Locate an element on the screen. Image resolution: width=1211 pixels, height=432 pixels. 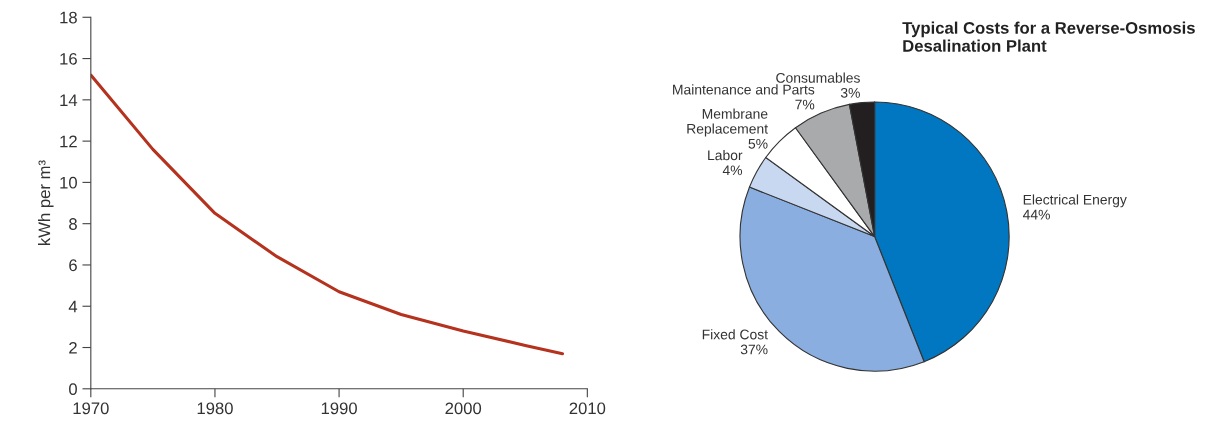
slice-label: Membrane Replacement is located at coordinates (727, 122).